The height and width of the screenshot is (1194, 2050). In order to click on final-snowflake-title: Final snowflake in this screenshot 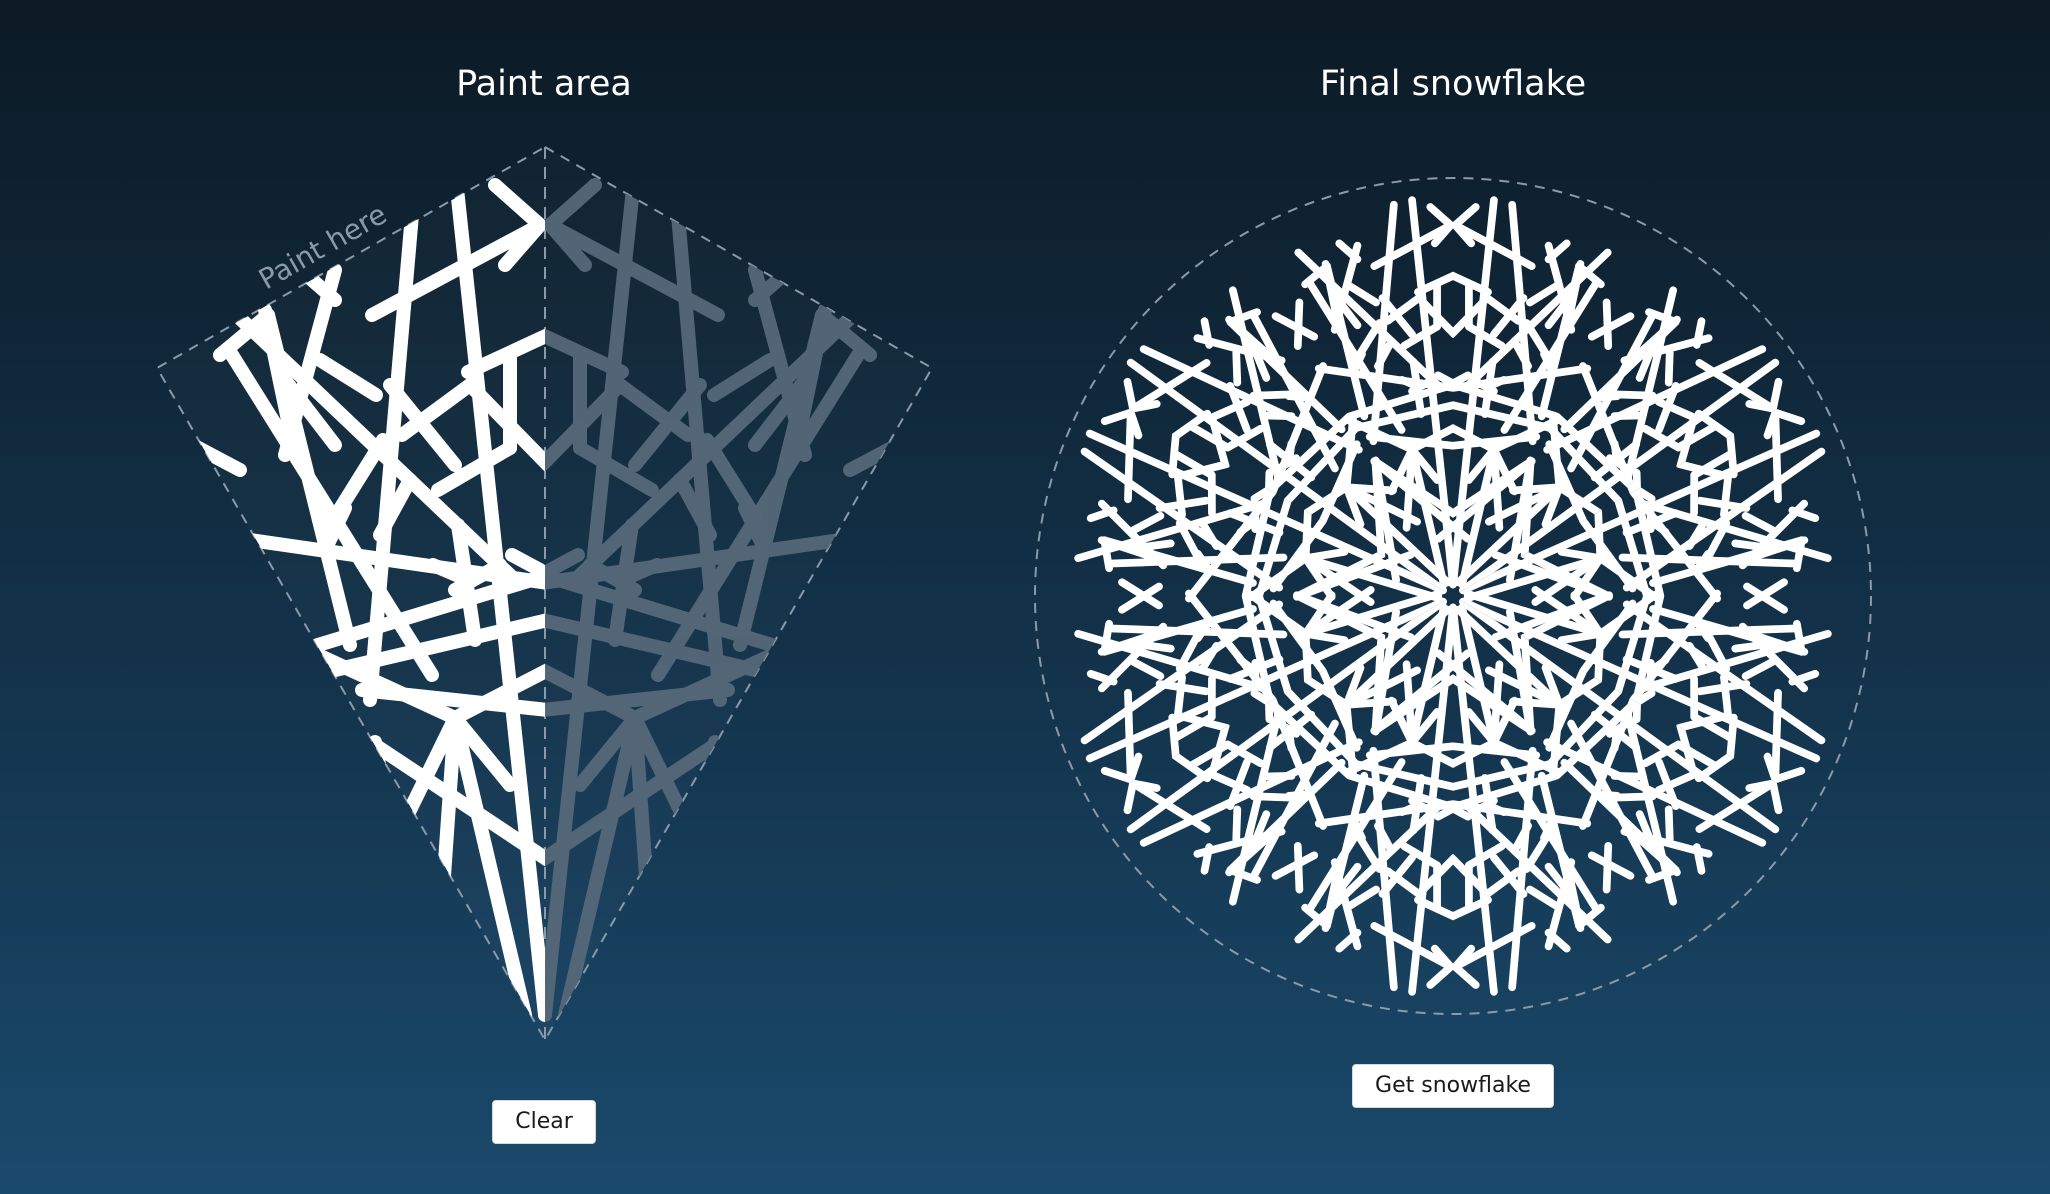, I will do `click(1453, 84)`.